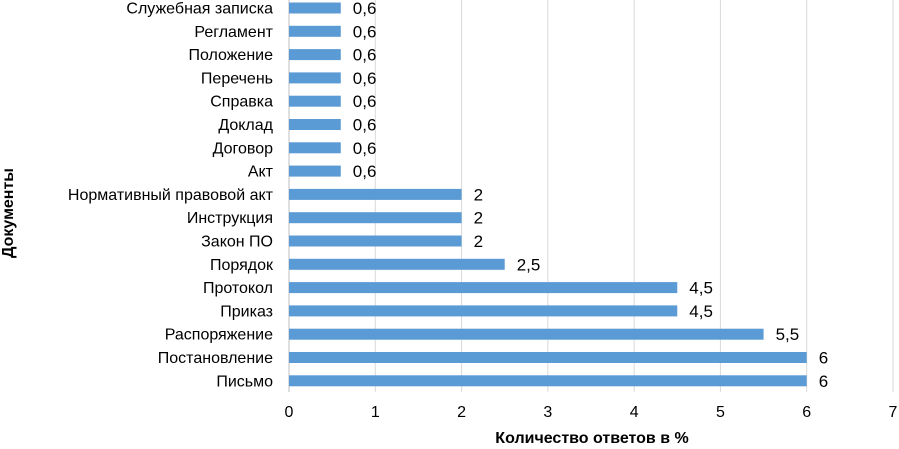 The width and height of the screenshot is (899, 449). I want to click on category-label: Регламент, so click(233, 32).